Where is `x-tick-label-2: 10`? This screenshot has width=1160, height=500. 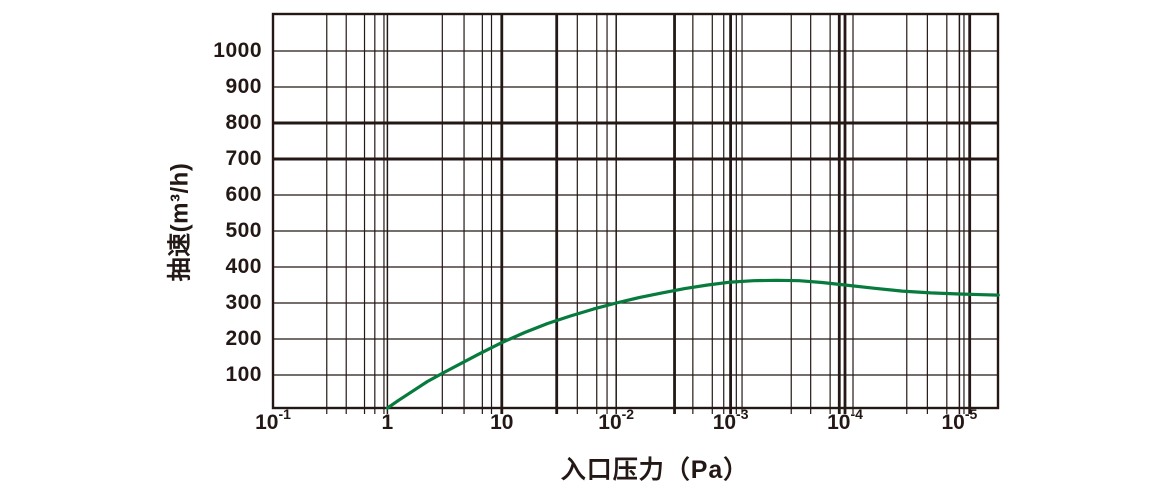 x-tick-label-2: 10 is located at coordinates (501, 423).